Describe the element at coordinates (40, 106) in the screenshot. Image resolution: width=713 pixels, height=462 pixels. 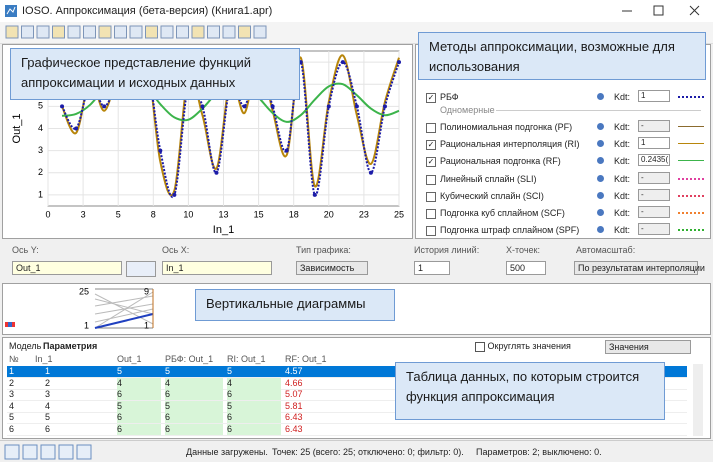
I see `y-tick-label: 5` at that location.